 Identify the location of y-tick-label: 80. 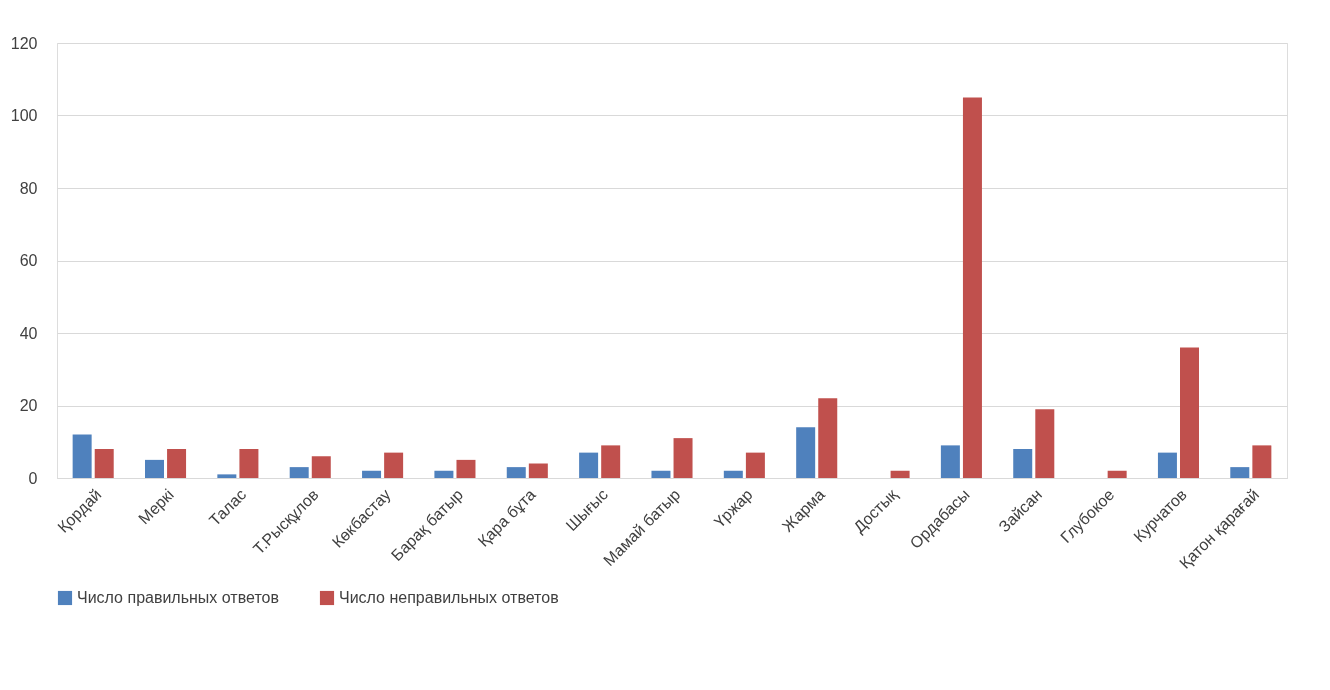
(28, 188).